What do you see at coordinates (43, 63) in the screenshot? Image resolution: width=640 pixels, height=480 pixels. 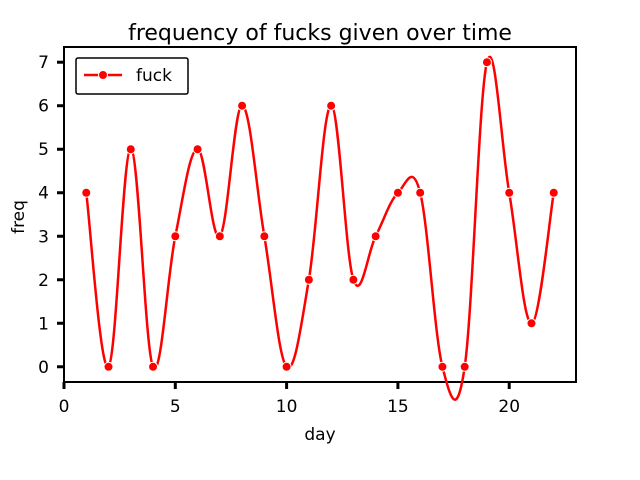 I see `y-tick-label: 7` at bounding box center [43, 63].